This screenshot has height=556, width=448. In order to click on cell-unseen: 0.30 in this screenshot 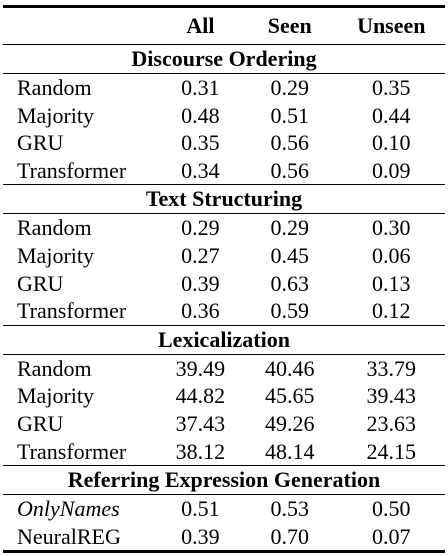, I will do `click(391, 228)`.